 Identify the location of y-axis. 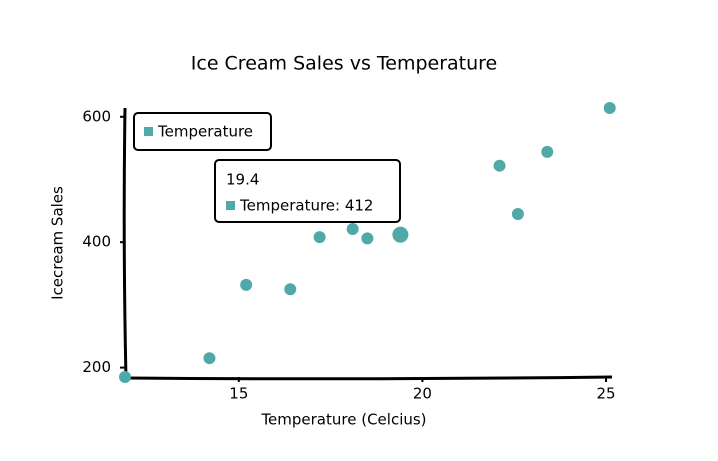
(125, 243).